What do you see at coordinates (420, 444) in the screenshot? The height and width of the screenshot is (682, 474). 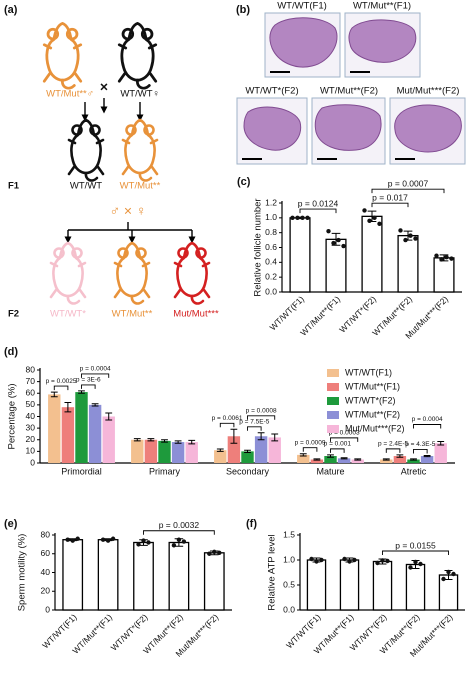 I see `p-value: p = 4.3E-5` at bounding box center [420, 444].